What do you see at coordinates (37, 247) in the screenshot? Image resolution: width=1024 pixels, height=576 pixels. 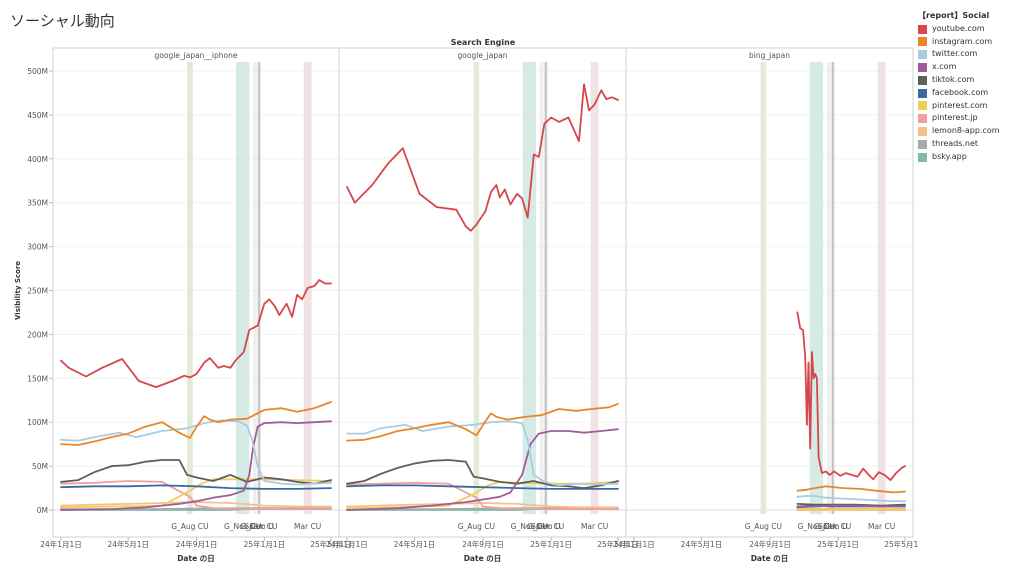 I see `y-tick-label: 300M` at bounding box center [37, 247].